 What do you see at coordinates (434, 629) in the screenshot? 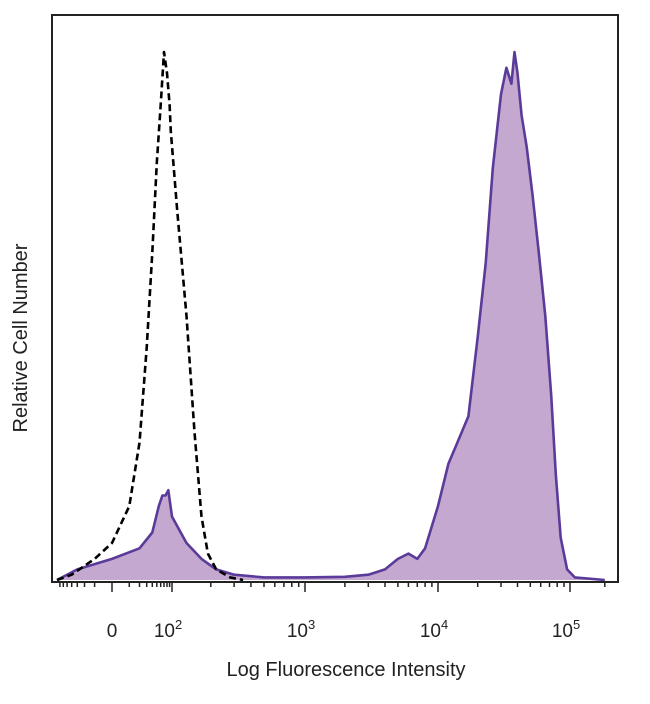
I see `x-tick-label: 10⁴` at bounding box center [434, 629].